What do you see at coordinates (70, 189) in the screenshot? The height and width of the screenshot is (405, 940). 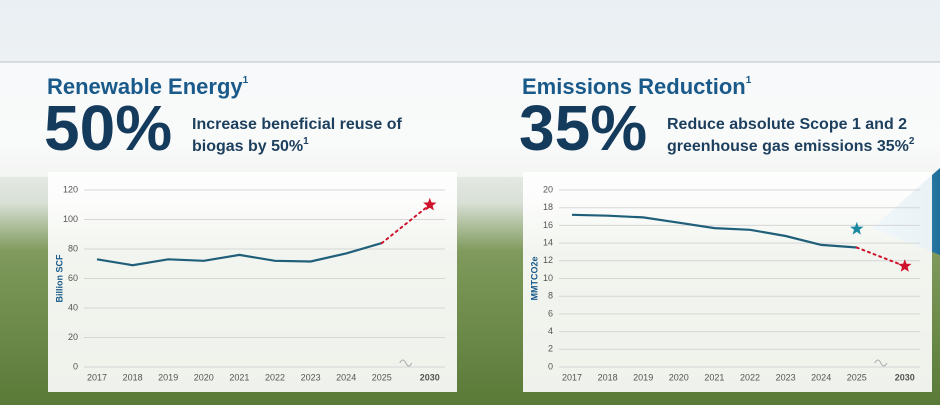 I see `y-tick-label: 120` at bounding box center [70, 189].